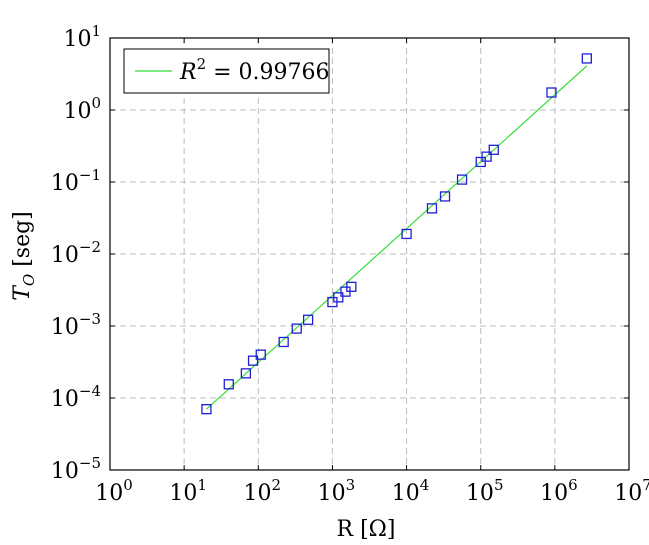  What do you see at coordinates (267, 72) in the screenshot?
I see `legend-label-value: = 0.99766` at bounding box center [267, 72].